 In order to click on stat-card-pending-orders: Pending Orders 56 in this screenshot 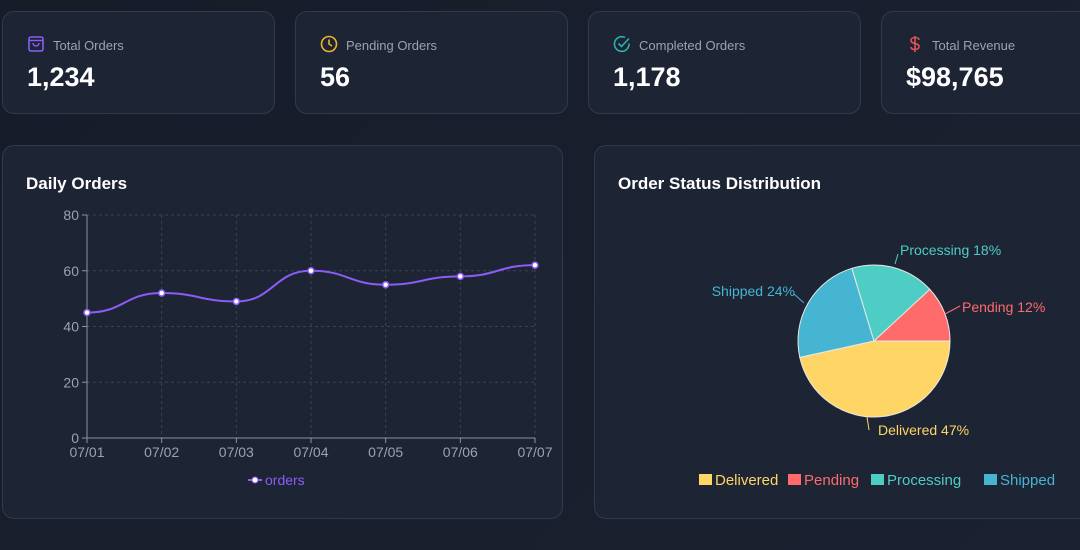, I will do `click(431, 62)`.